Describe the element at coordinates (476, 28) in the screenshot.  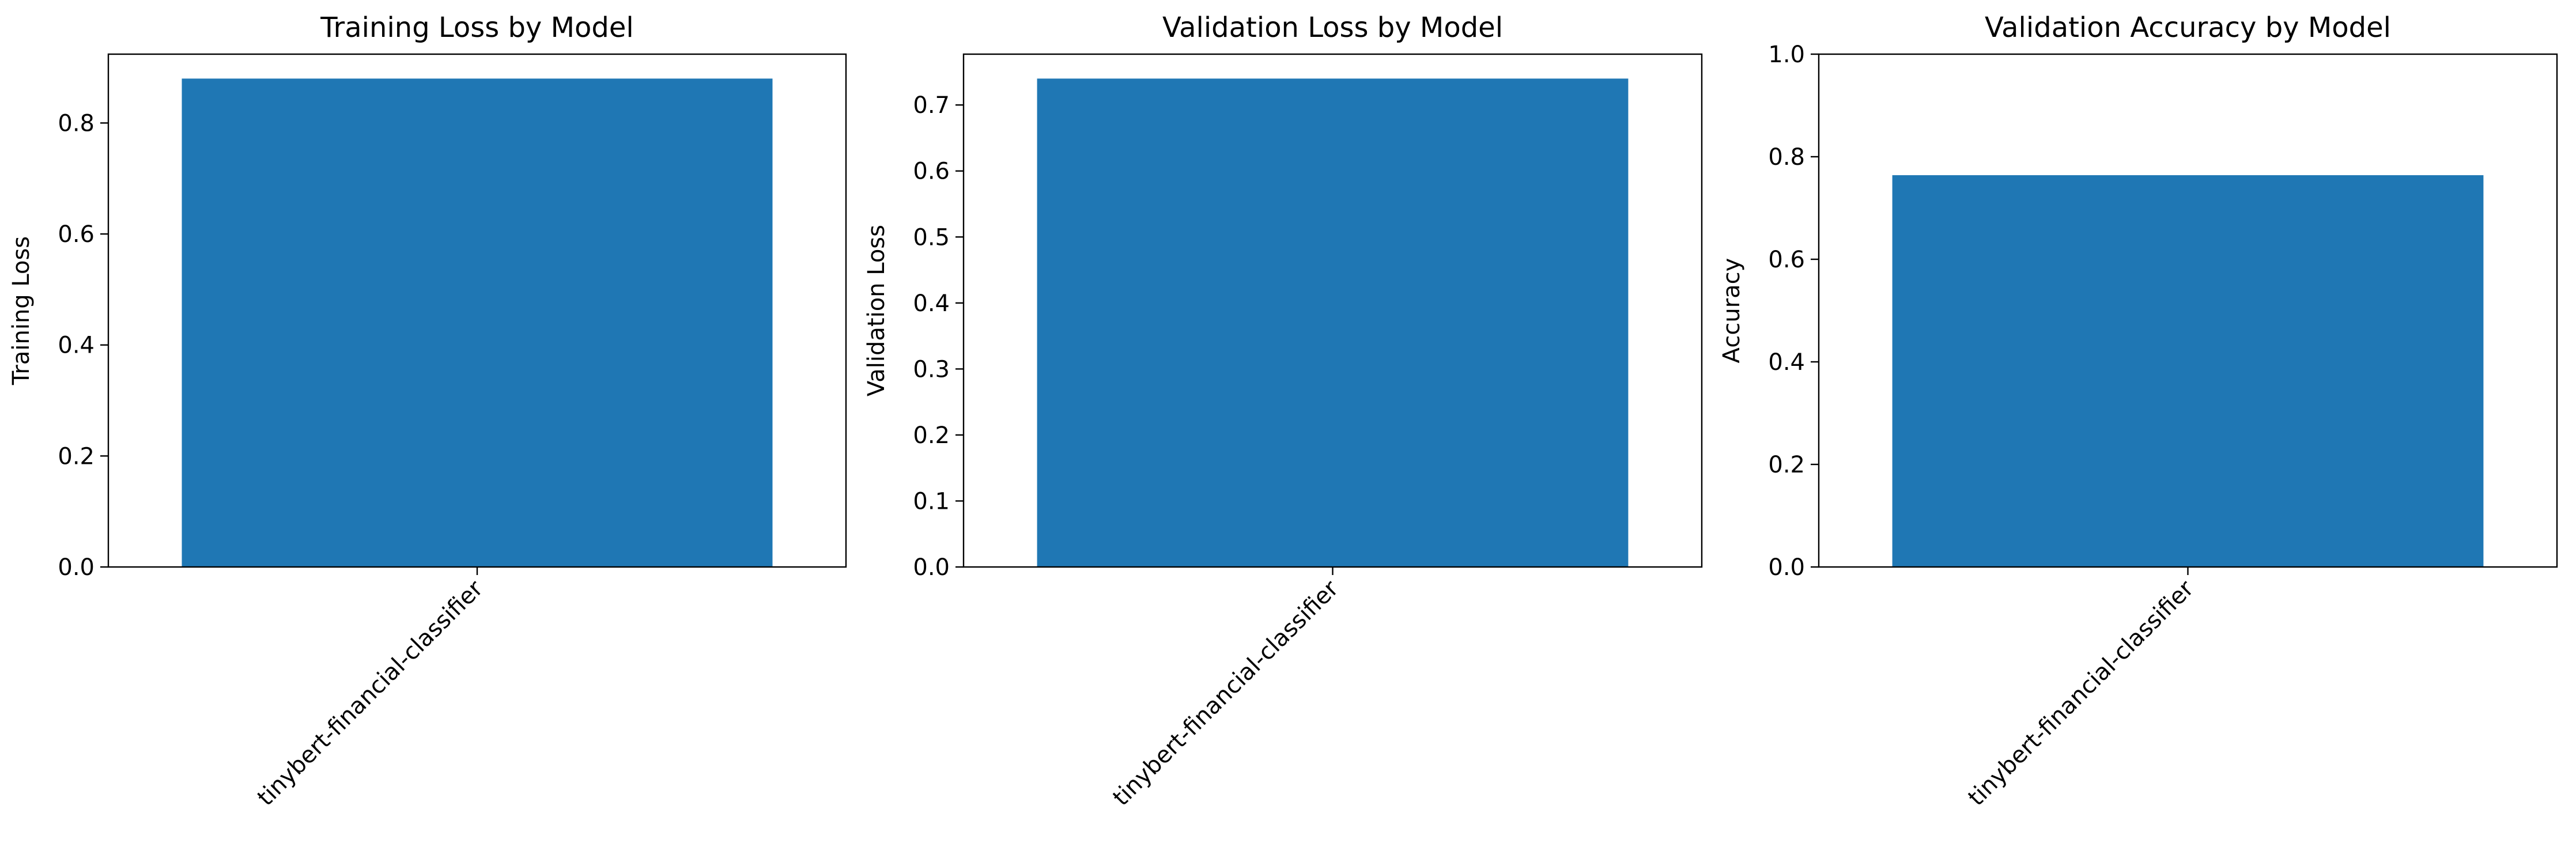
I see `chart-title: Training Loss by Model` at that location.